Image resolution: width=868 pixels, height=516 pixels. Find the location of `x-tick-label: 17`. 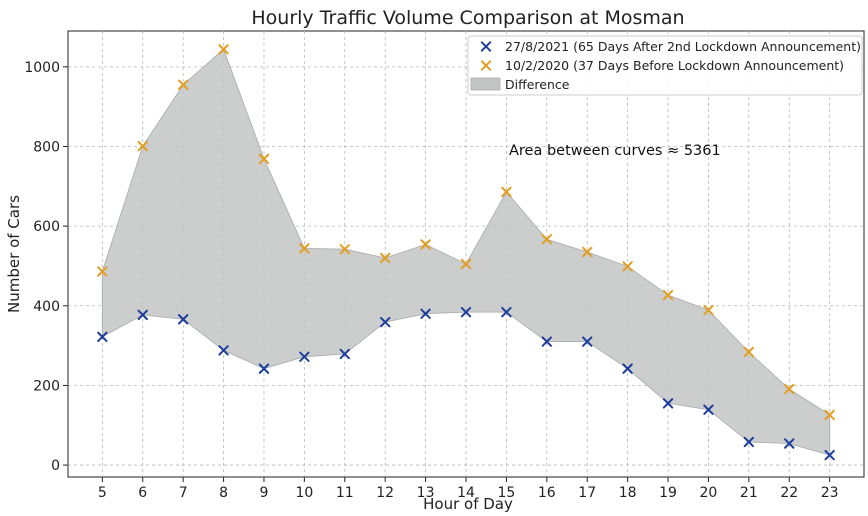

x-tick-label: 17 is located at coordinates (587, 493).